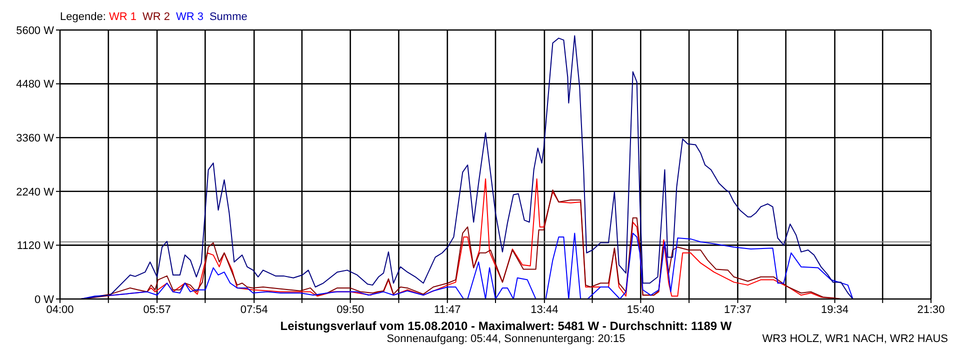 Image resolution: width=960 pixels, height=360 pixels. What do you see at coordinates (35, 192) in the screenshot?
I see `y-tick-label: 2240 W` at bounding box center [35, 192].